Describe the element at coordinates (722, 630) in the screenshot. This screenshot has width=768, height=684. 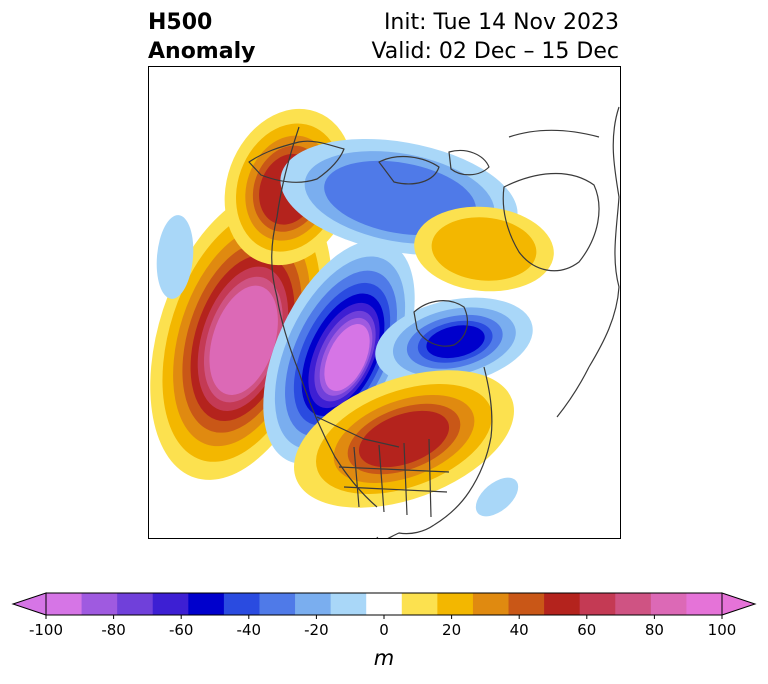
I see `colorbar-tick-label: 100` at that location.